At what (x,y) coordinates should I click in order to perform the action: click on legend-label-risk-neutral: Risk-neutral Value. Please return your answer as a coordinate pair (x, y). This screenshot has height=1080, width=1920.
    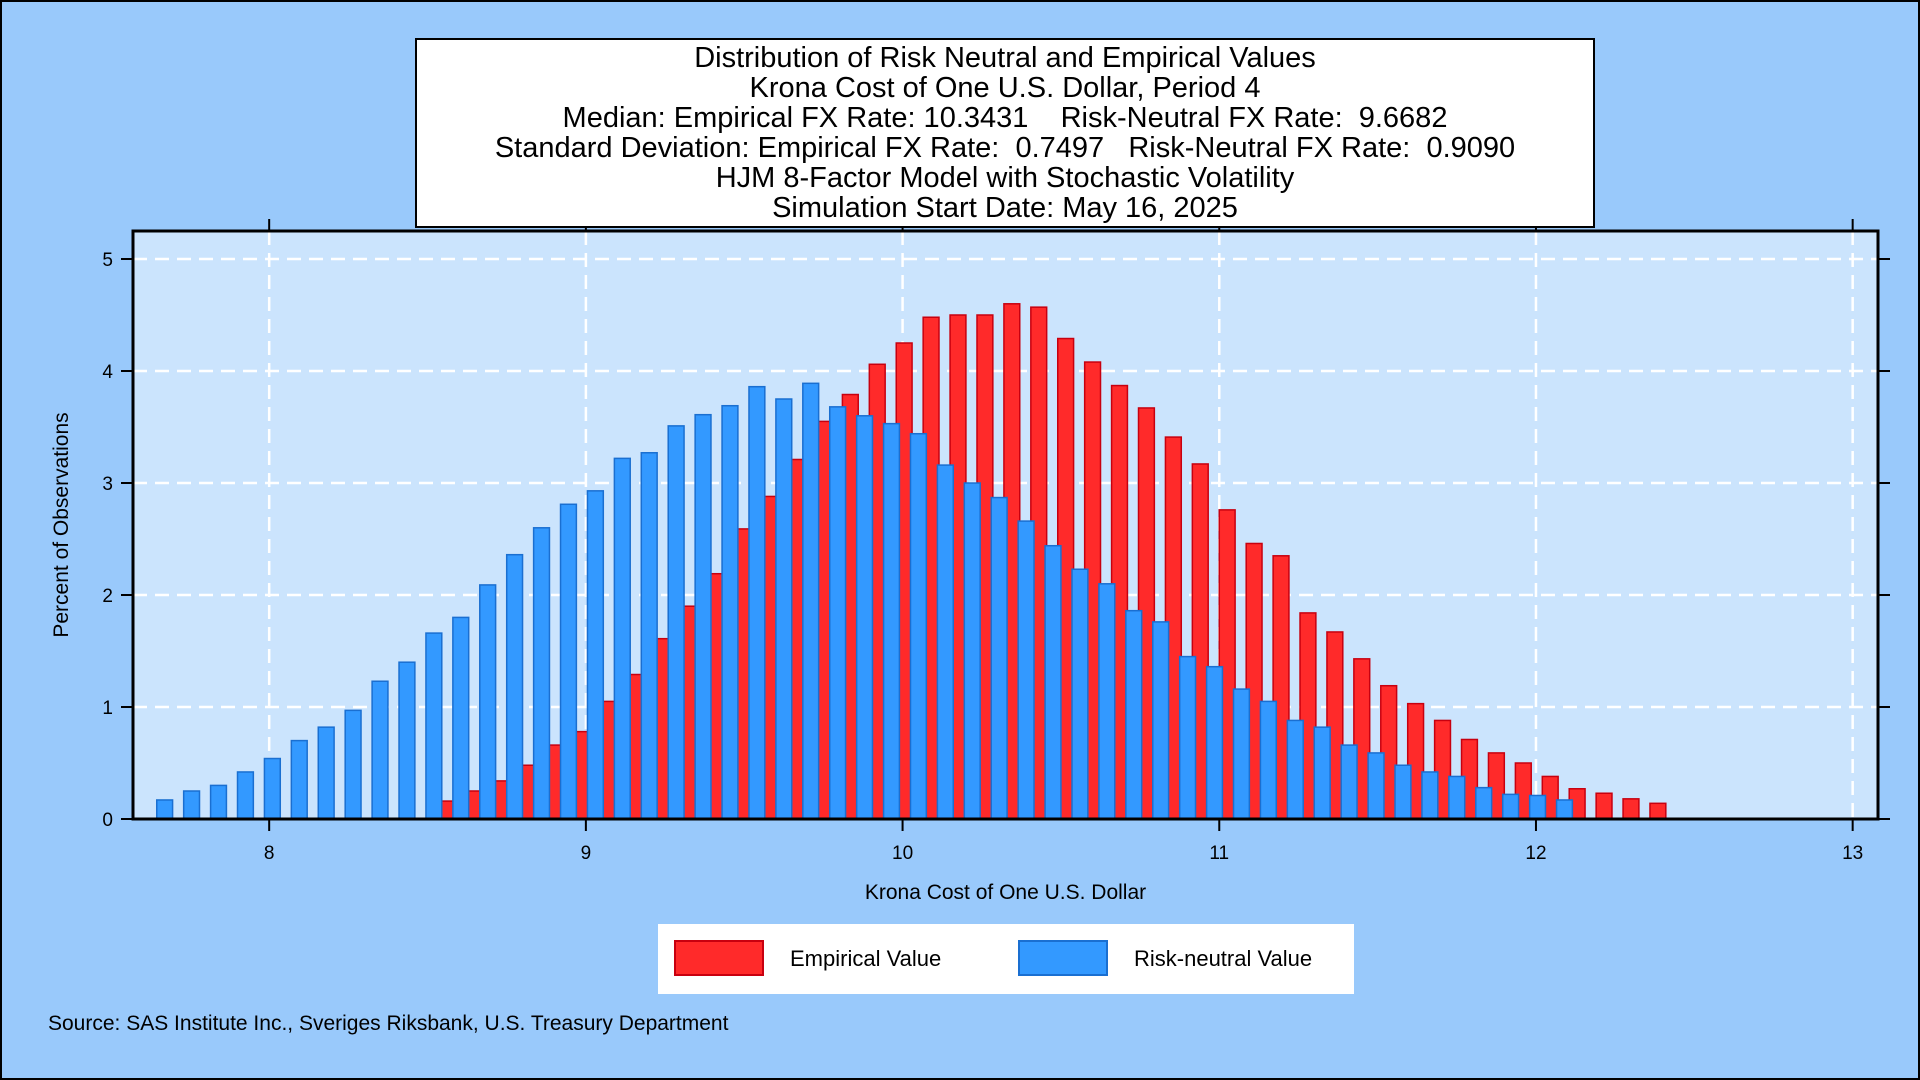
    Looking at the image, I should click on (1223, 958).